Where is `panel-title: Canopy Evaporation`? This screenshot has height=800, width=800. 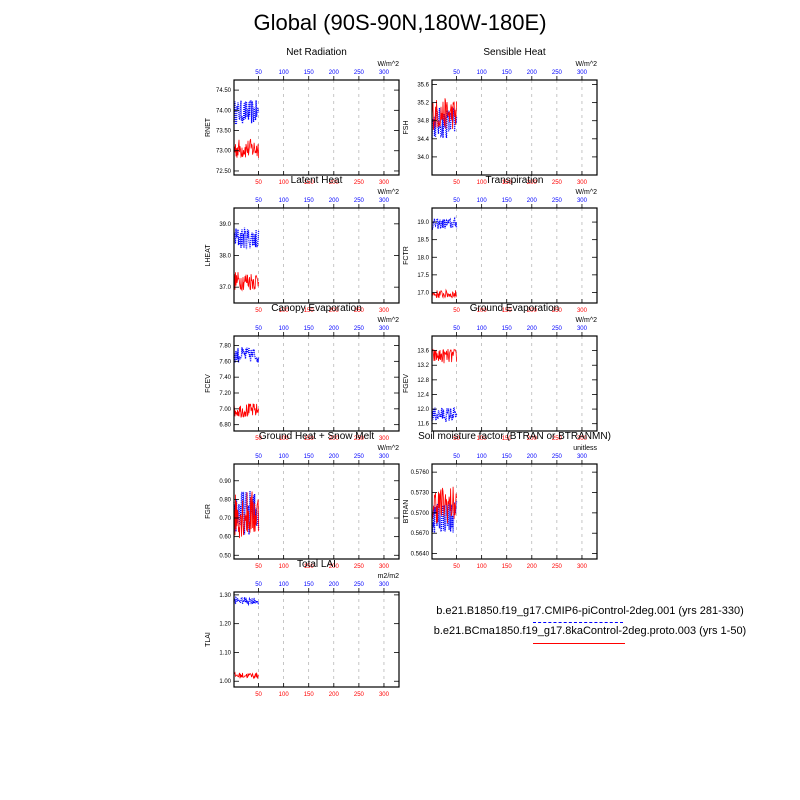
panel-title: Canopy Evaporation is located at coordinates (316, 308).